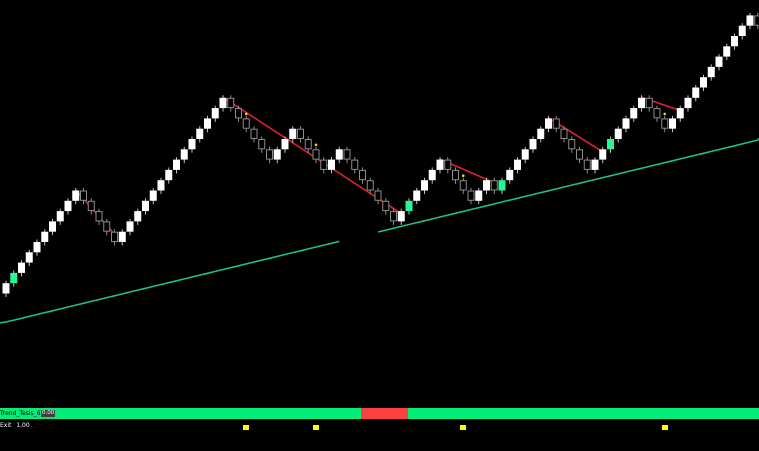 Image resolution: width=759 pixels, height=451 pixels. I want to click on exit-label-text: Exit, so click(6, 425).